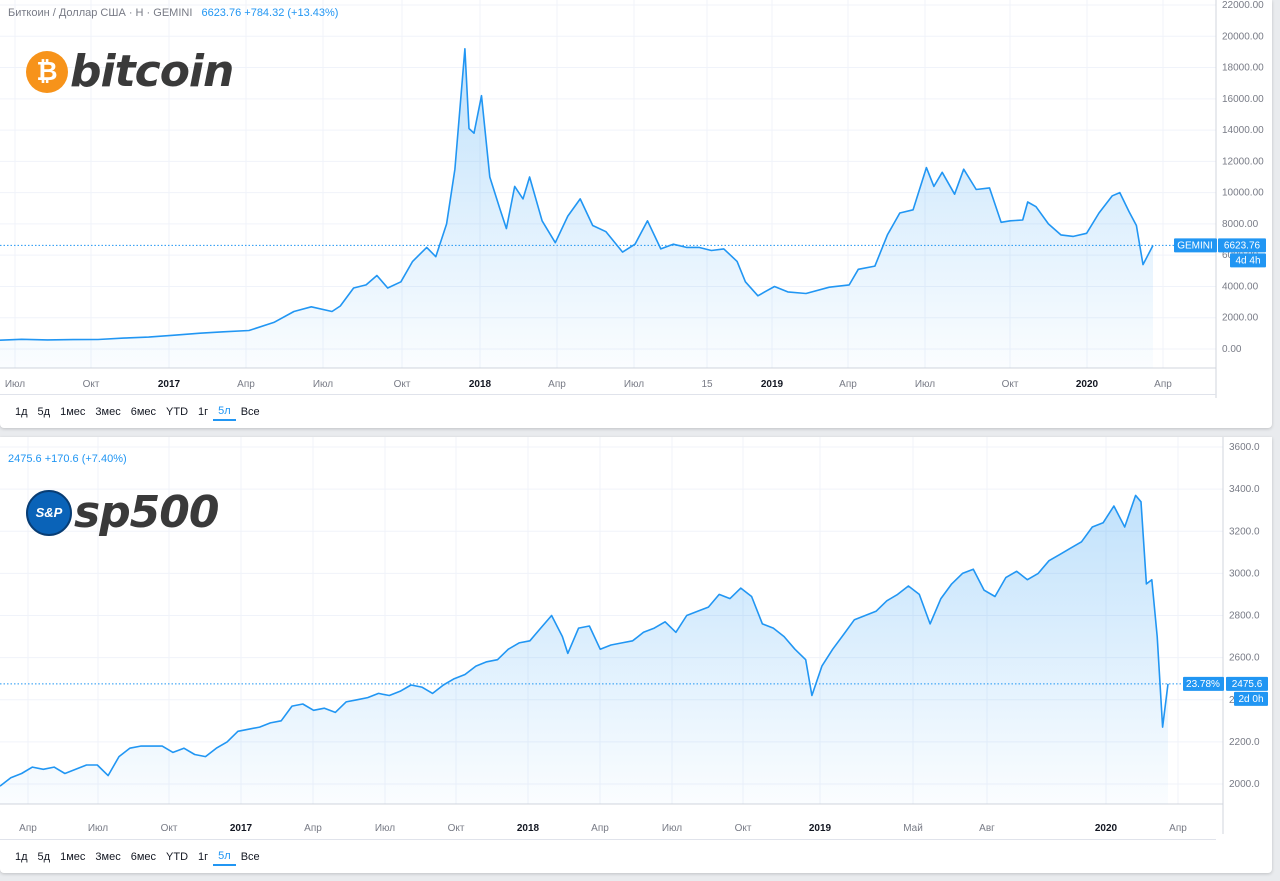  I want to click on y-tick-label: 2600.0, so click(1244, 658).